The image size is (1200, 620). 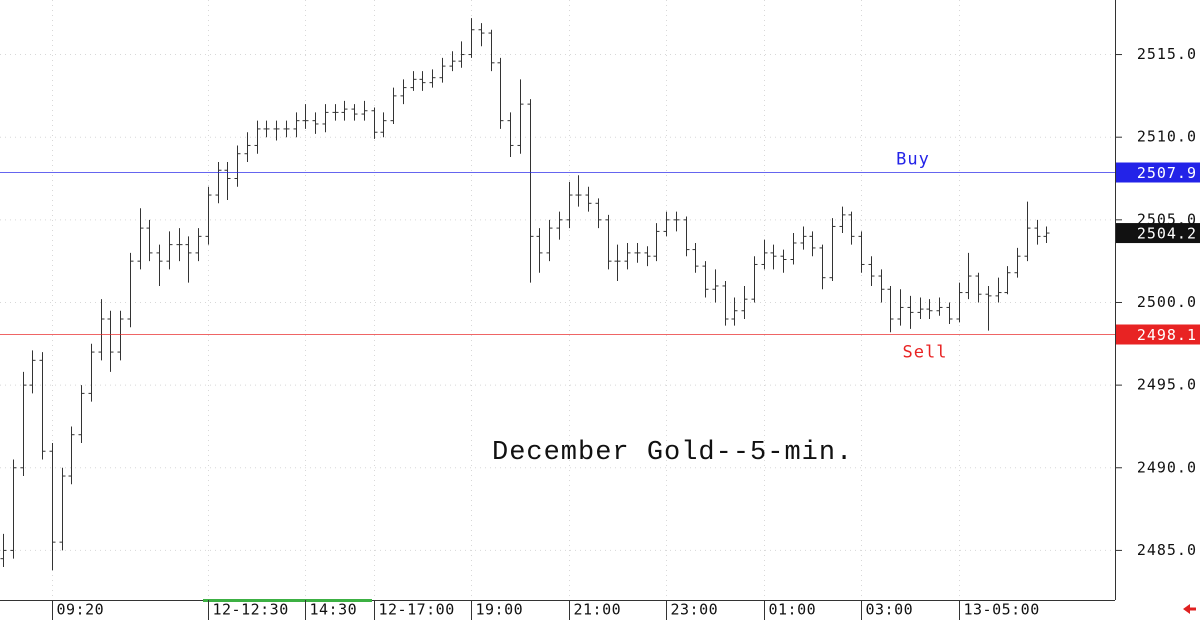 What do you see at coordinates (1002, 610) in the screenshot?
I see `x-tick-label: 13-05:00` at bounding box center [1002, 610].